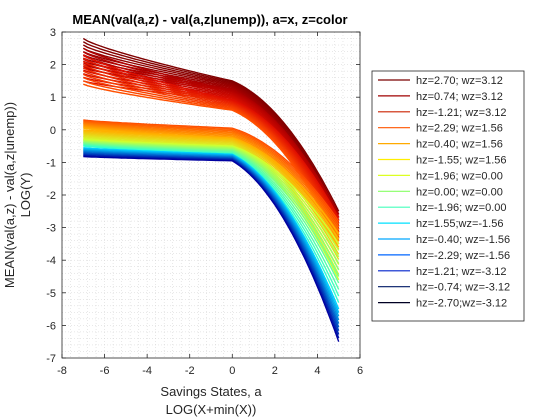  Describe the element at coordinates (211, 409) in the screenshot. I see `x-axis-label-line2: LOG(X+min(X))` at that location.